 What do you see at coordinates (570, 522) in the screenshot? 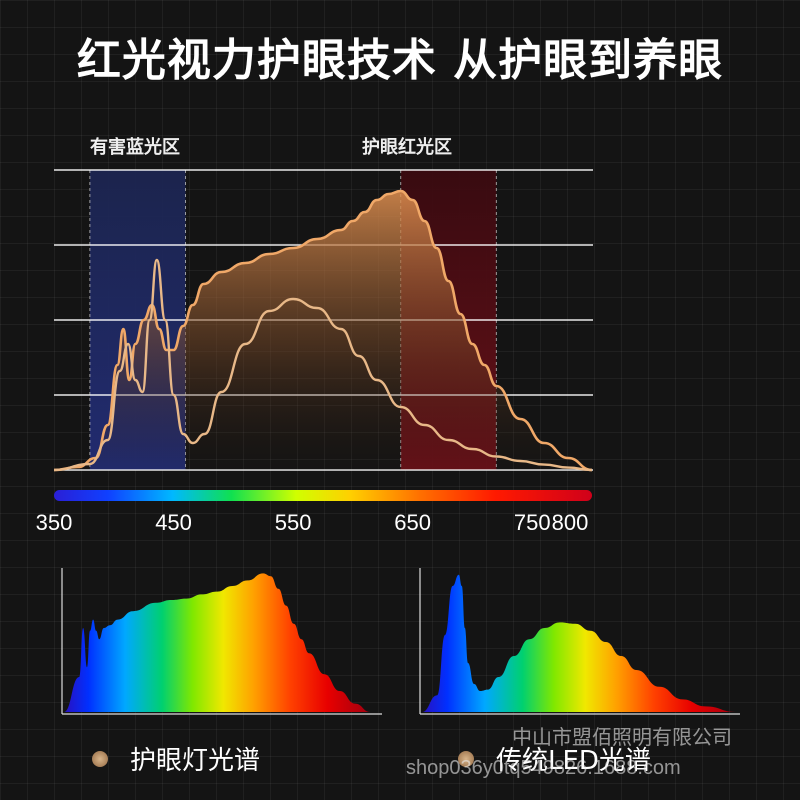
I see `x-tick-label: 800` at bounding box center [570, 522].